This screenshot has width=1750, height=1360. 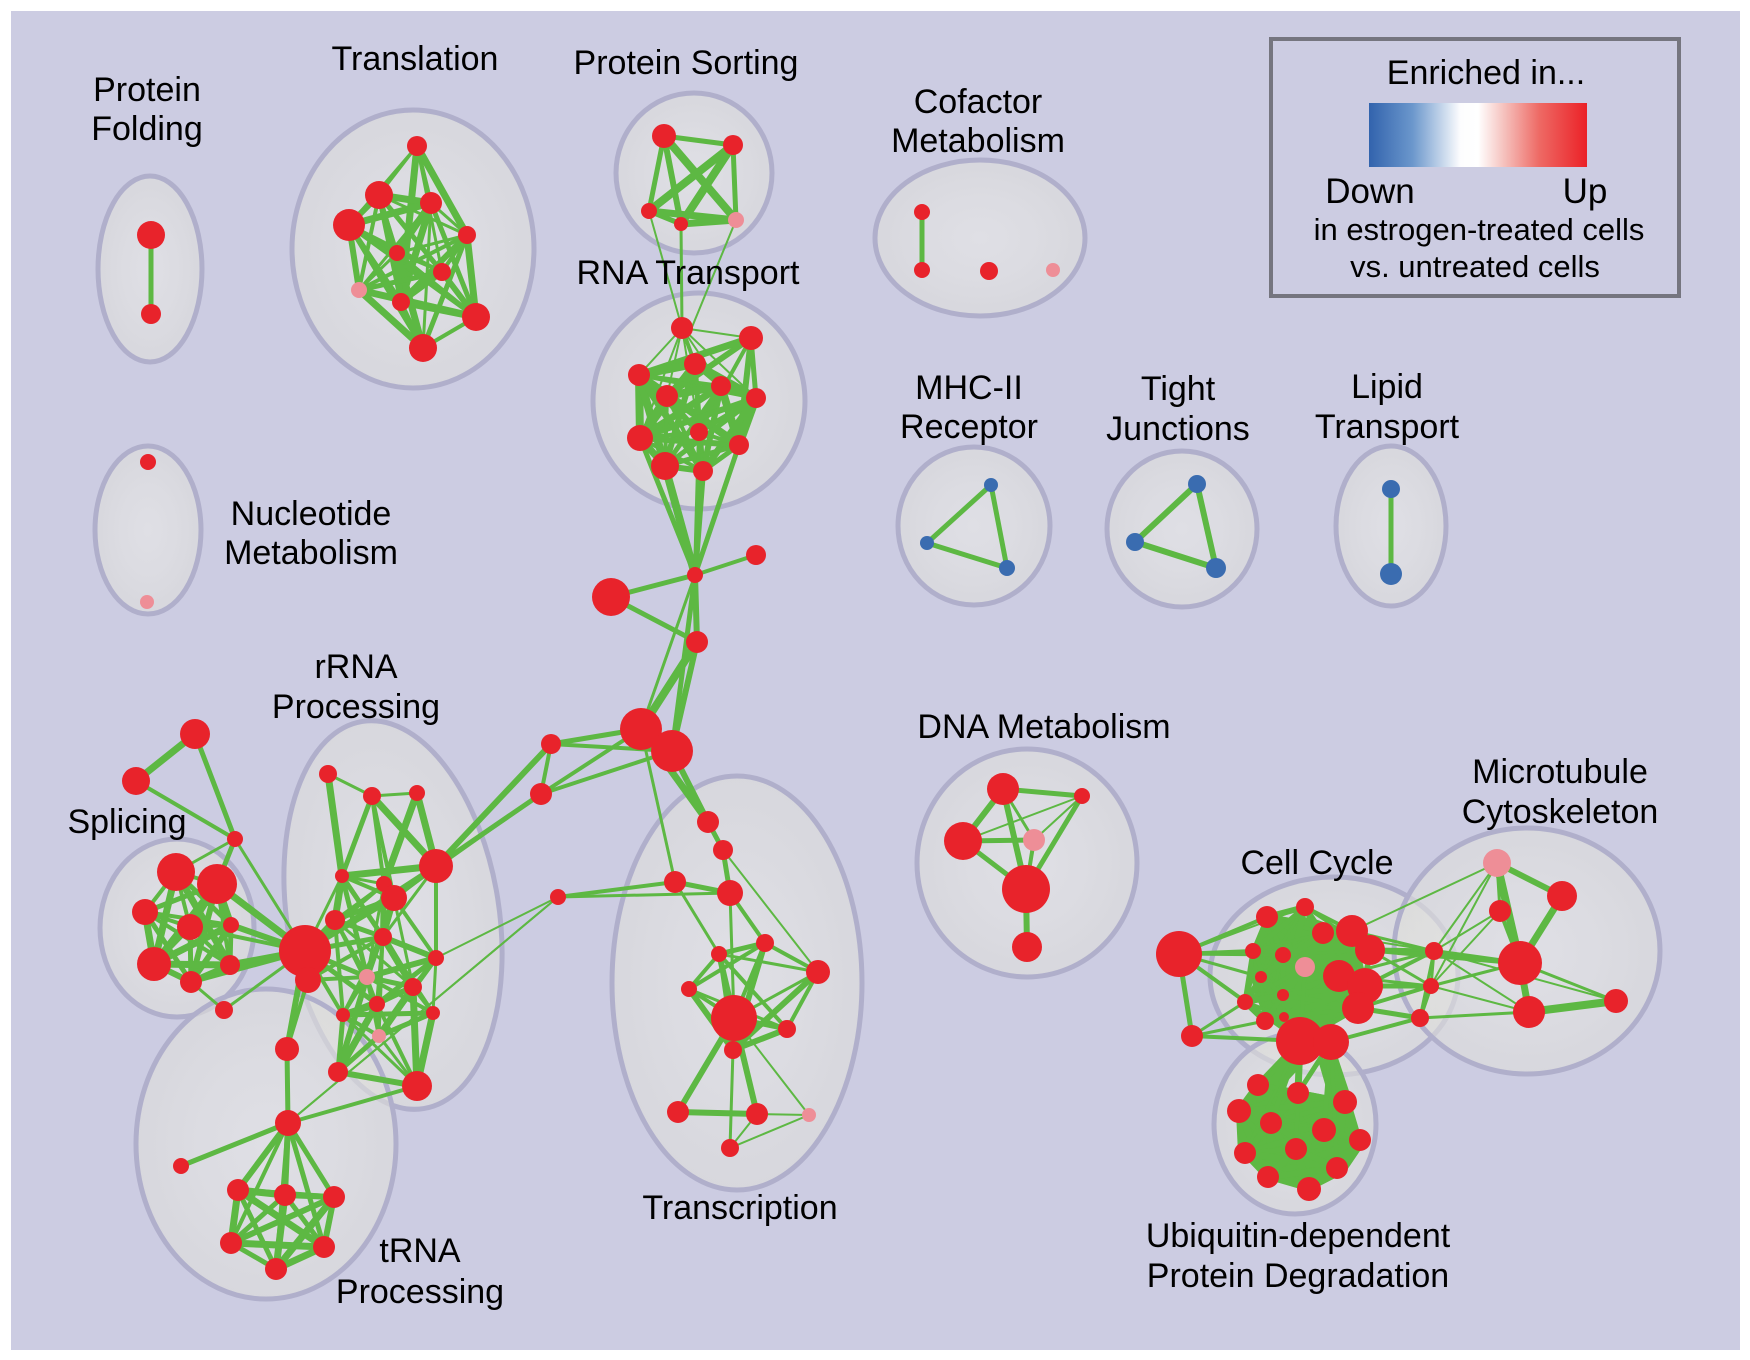 I want to click on svg-text: Protein Sorting, so click(x=686, y=63).